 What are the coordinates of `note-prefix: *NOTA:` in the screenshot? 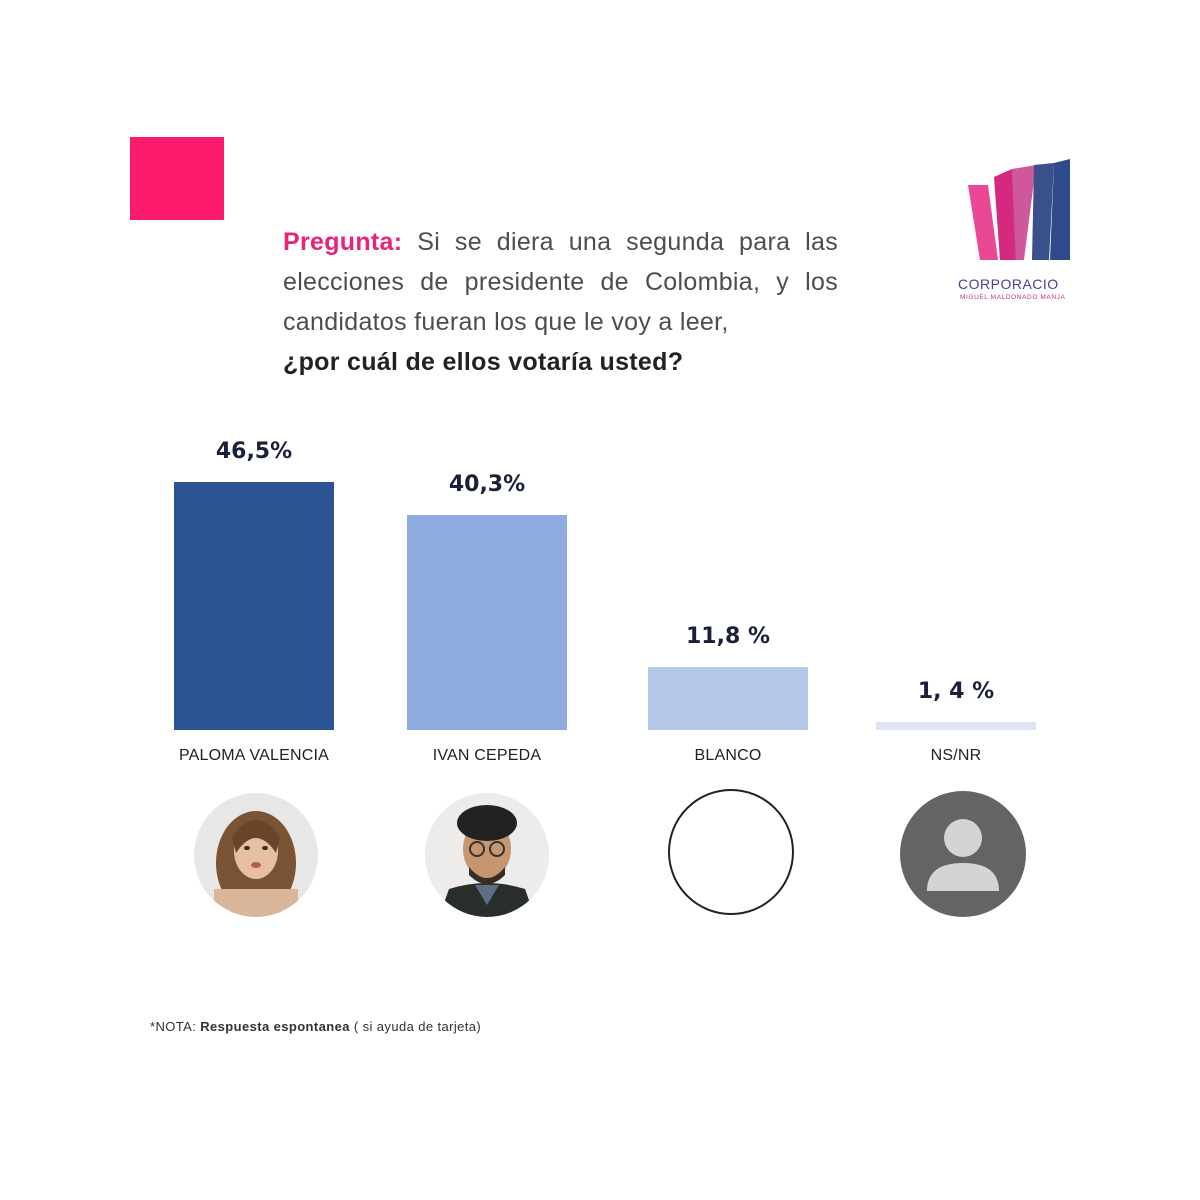 It's located at (173, 1026).